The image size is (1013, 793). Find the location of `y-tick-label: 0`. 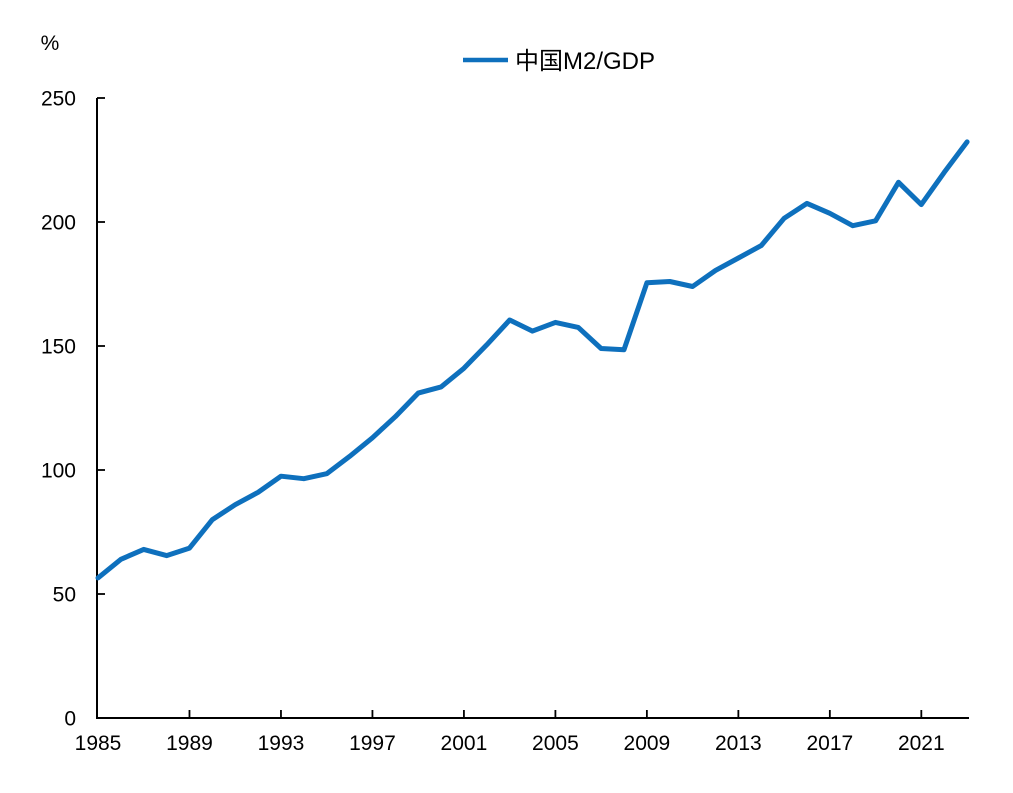

y-tick-label: 0 is located at coordinates (70, 719).